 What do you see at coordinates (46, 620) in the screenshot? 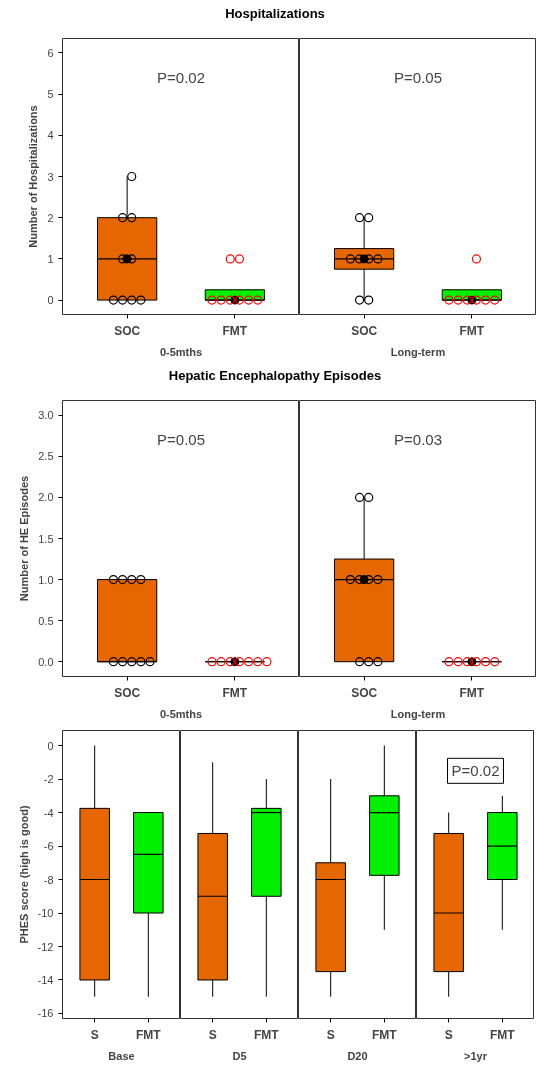
I see `y-tick-label: 0.5` at bounding box center [46, 620].